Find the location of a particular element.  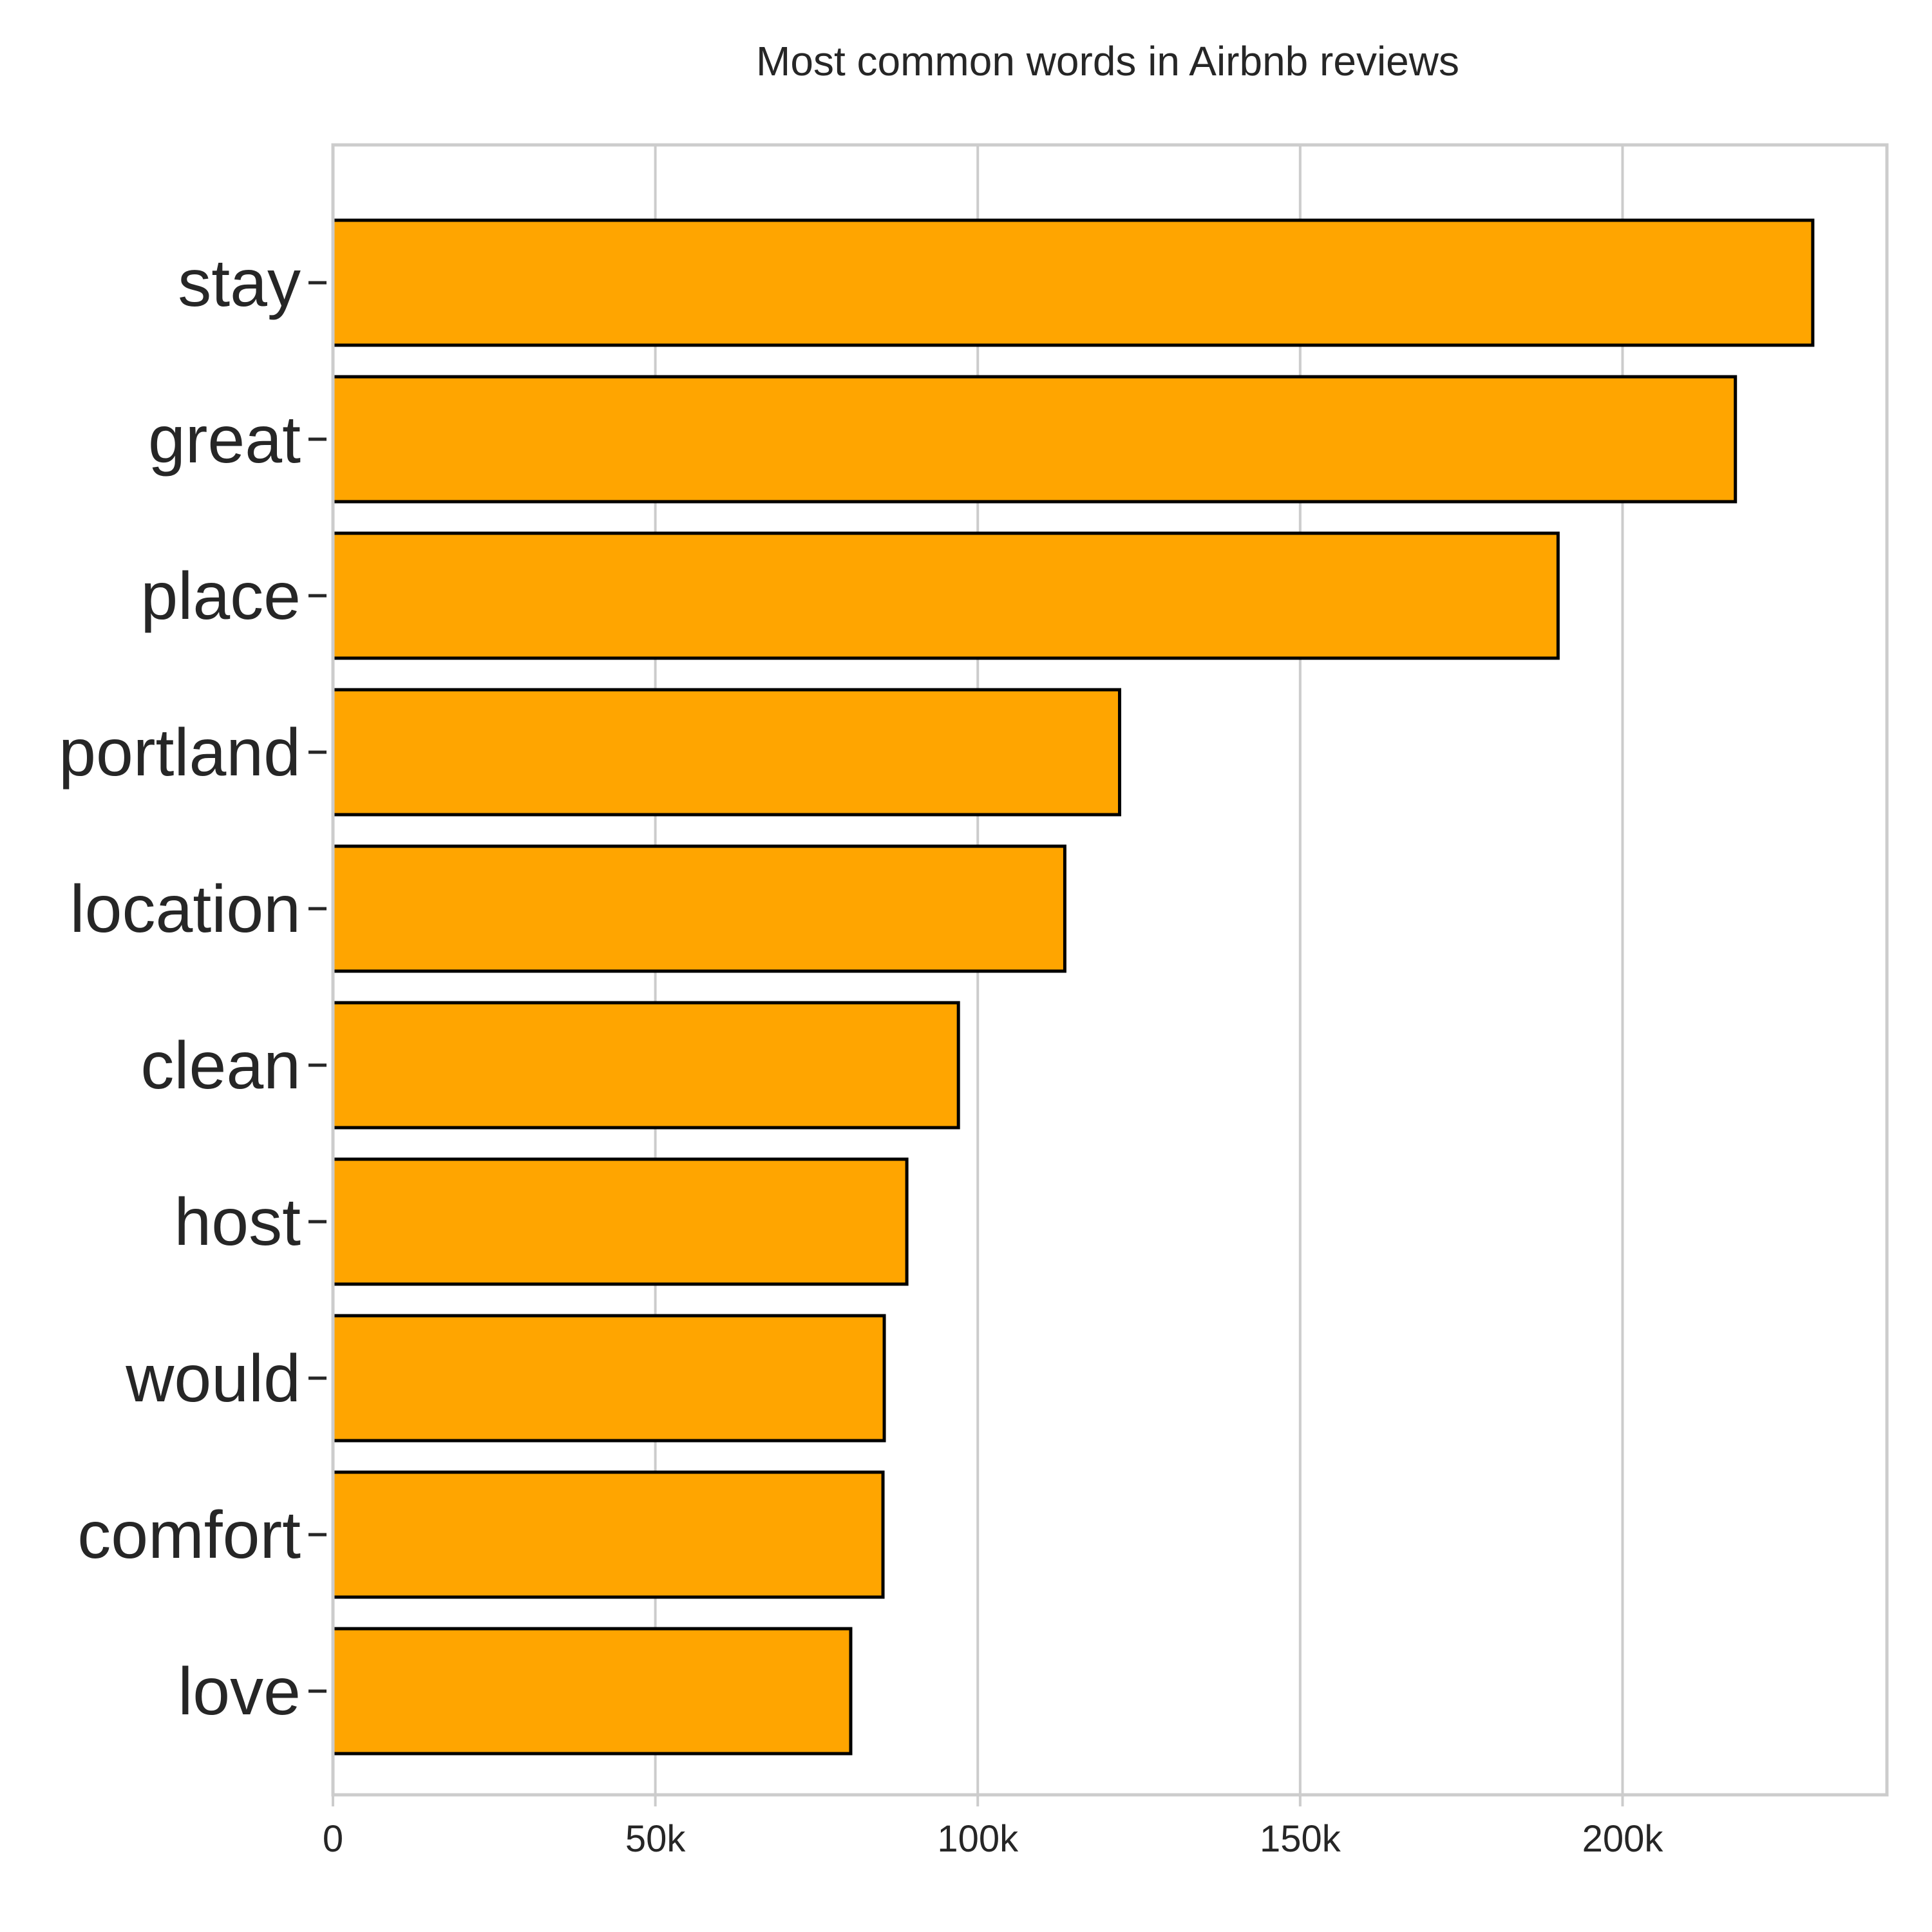

bar-comfort is located at coordinates (608, 1535).